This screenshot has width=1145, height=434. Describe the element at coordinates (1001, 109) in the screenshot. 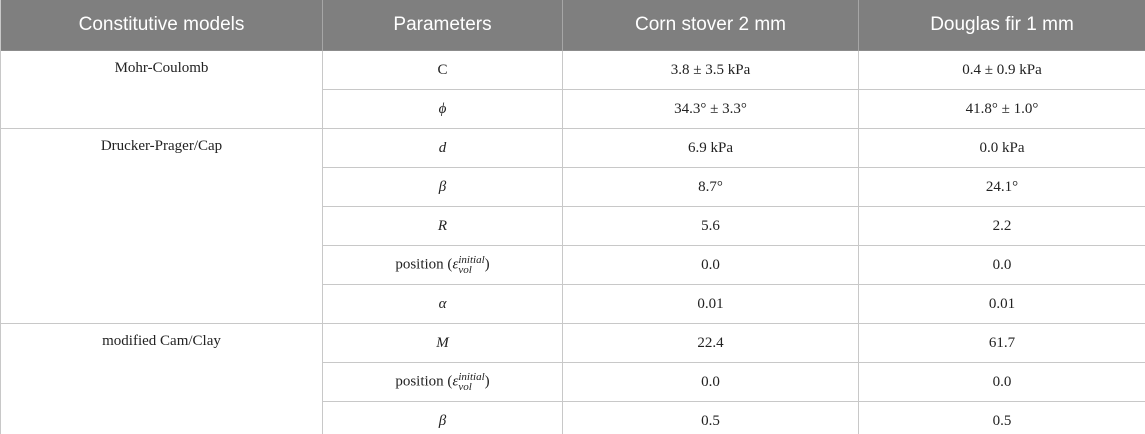

I see `value-cell: 41.8° ± 1.0°` at that location.